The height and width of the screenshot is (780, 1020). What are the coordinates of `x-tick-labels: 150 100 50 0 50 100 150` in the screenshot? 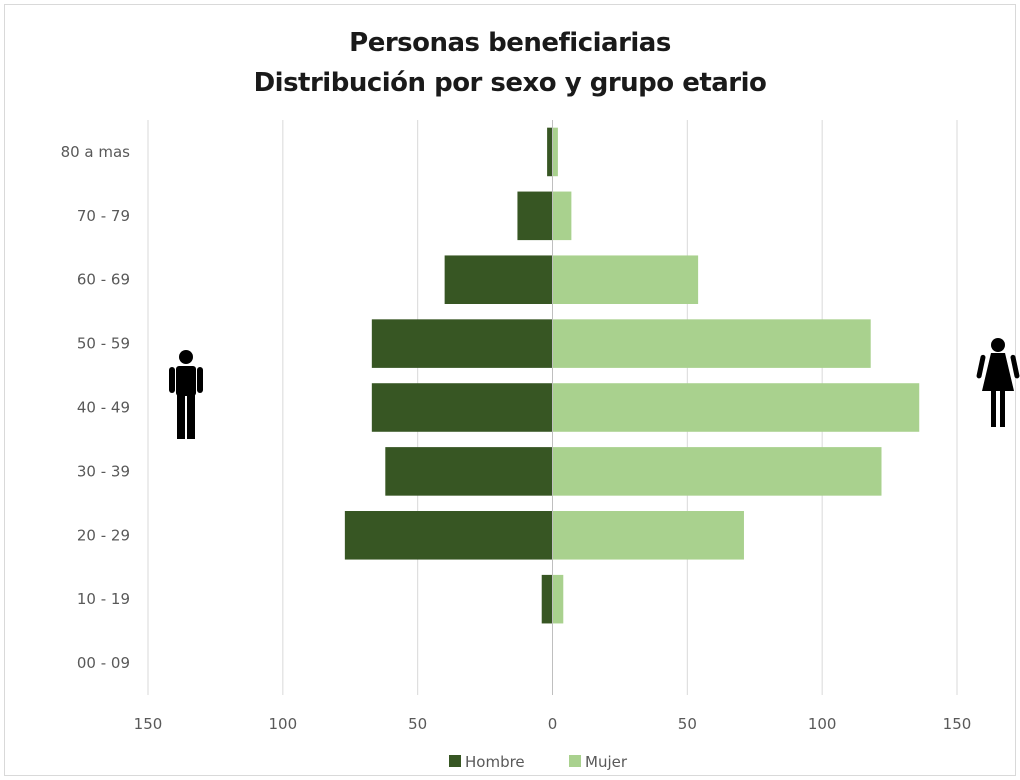 It's located at (553, 724).